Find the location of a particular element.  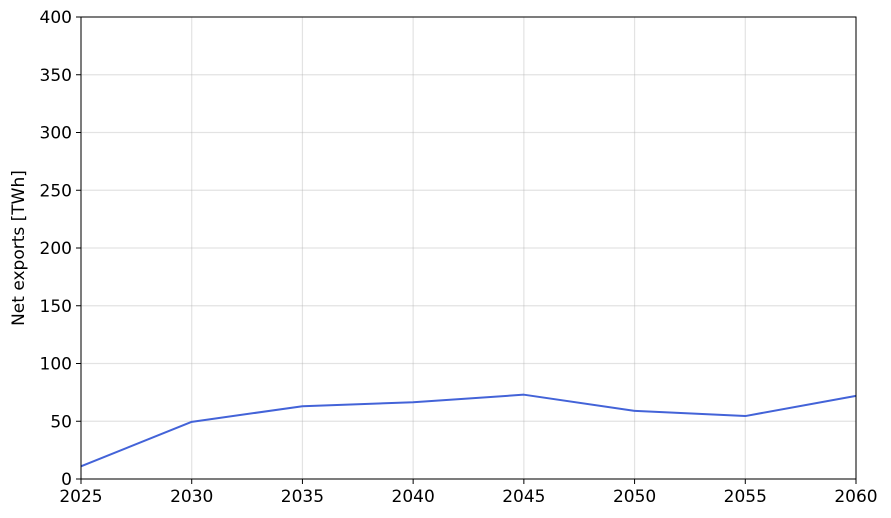

x-tick-label: 2035 is located at coordinates (302, 497).